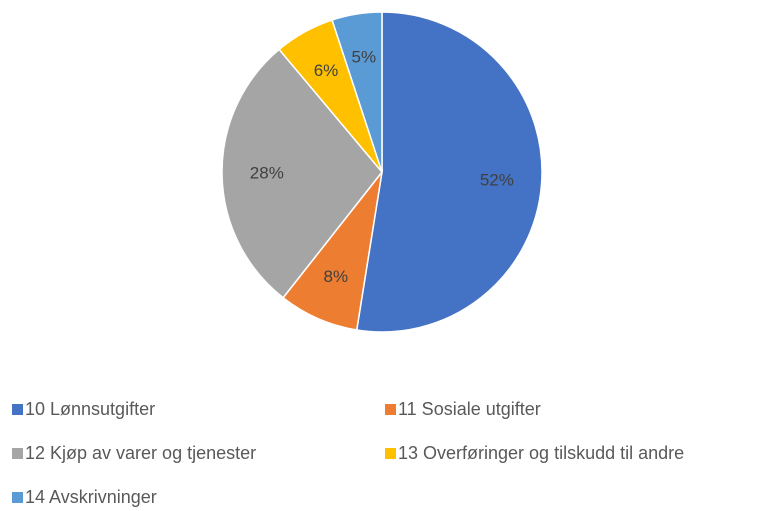 This screenshot has height=511, width=766. What do you see at coordinates (267, 172) in the screenshot?
I see `data-label: 28%` at bounding box center [267, 172].